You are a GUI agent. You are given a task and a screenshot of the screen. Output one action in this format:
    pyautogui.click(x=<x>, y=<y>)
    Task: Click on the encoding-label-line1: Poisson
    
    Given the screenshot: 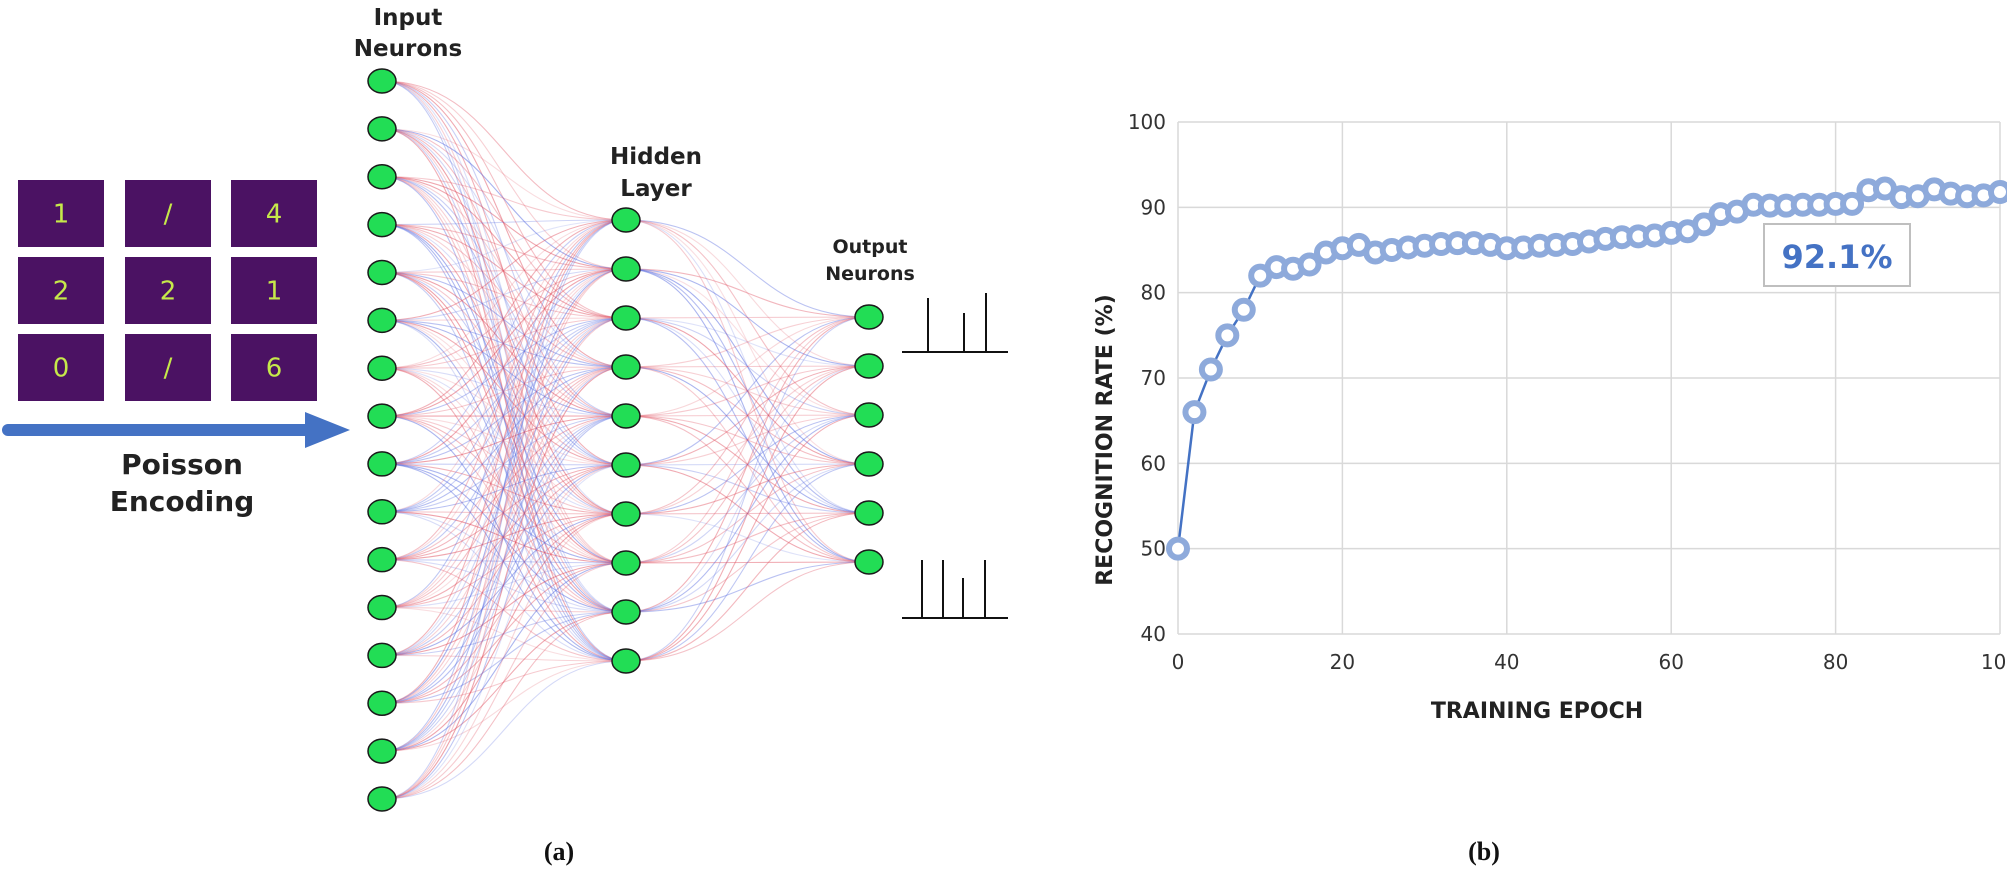 What is the action you would take?
    pyautogui.click(x=182, y=464)
    